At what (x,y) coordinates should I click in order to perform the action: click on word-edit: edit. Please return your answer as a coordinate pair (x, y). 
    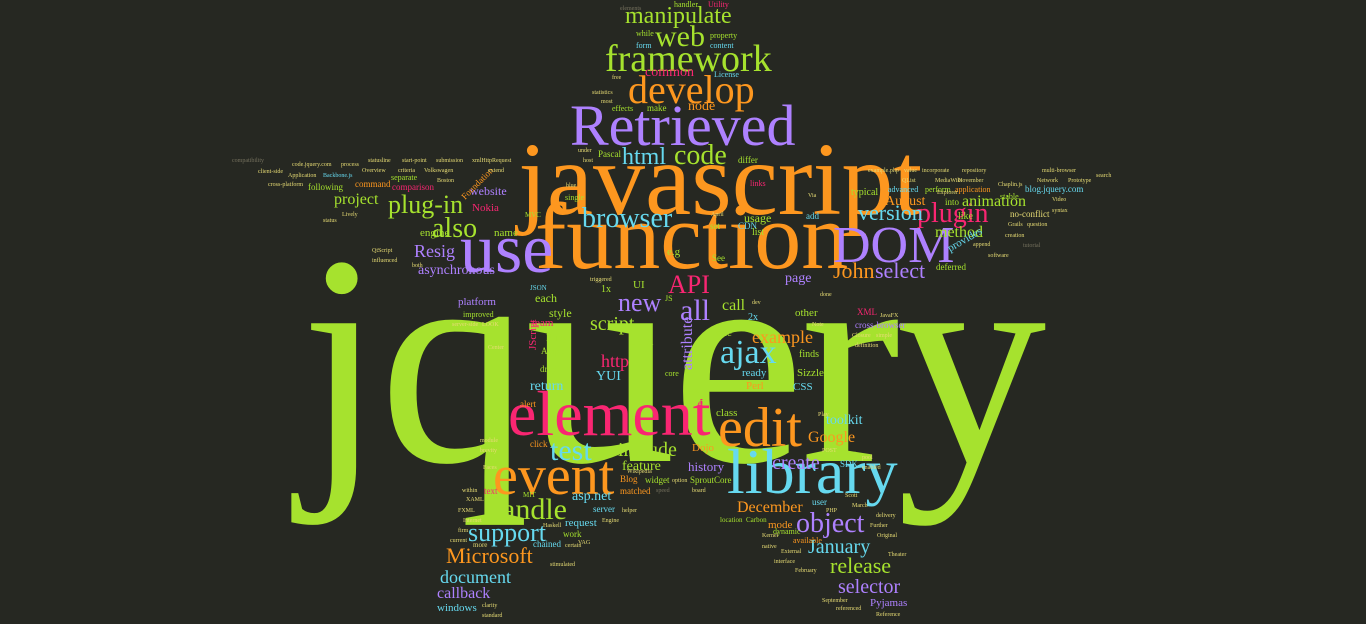
    Looking at the image, I should click on (760, 428).